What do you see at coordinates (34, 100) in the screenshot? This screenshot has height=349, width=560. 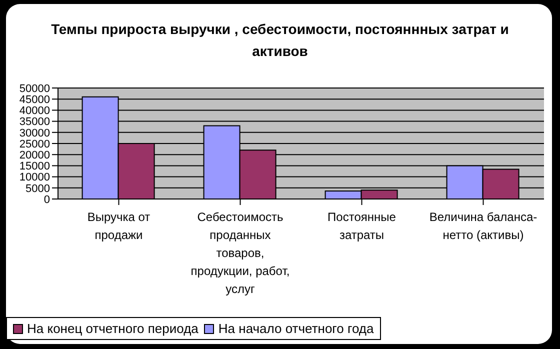 I see `y-tick-label: 45000` at bounding box center [34, 100].